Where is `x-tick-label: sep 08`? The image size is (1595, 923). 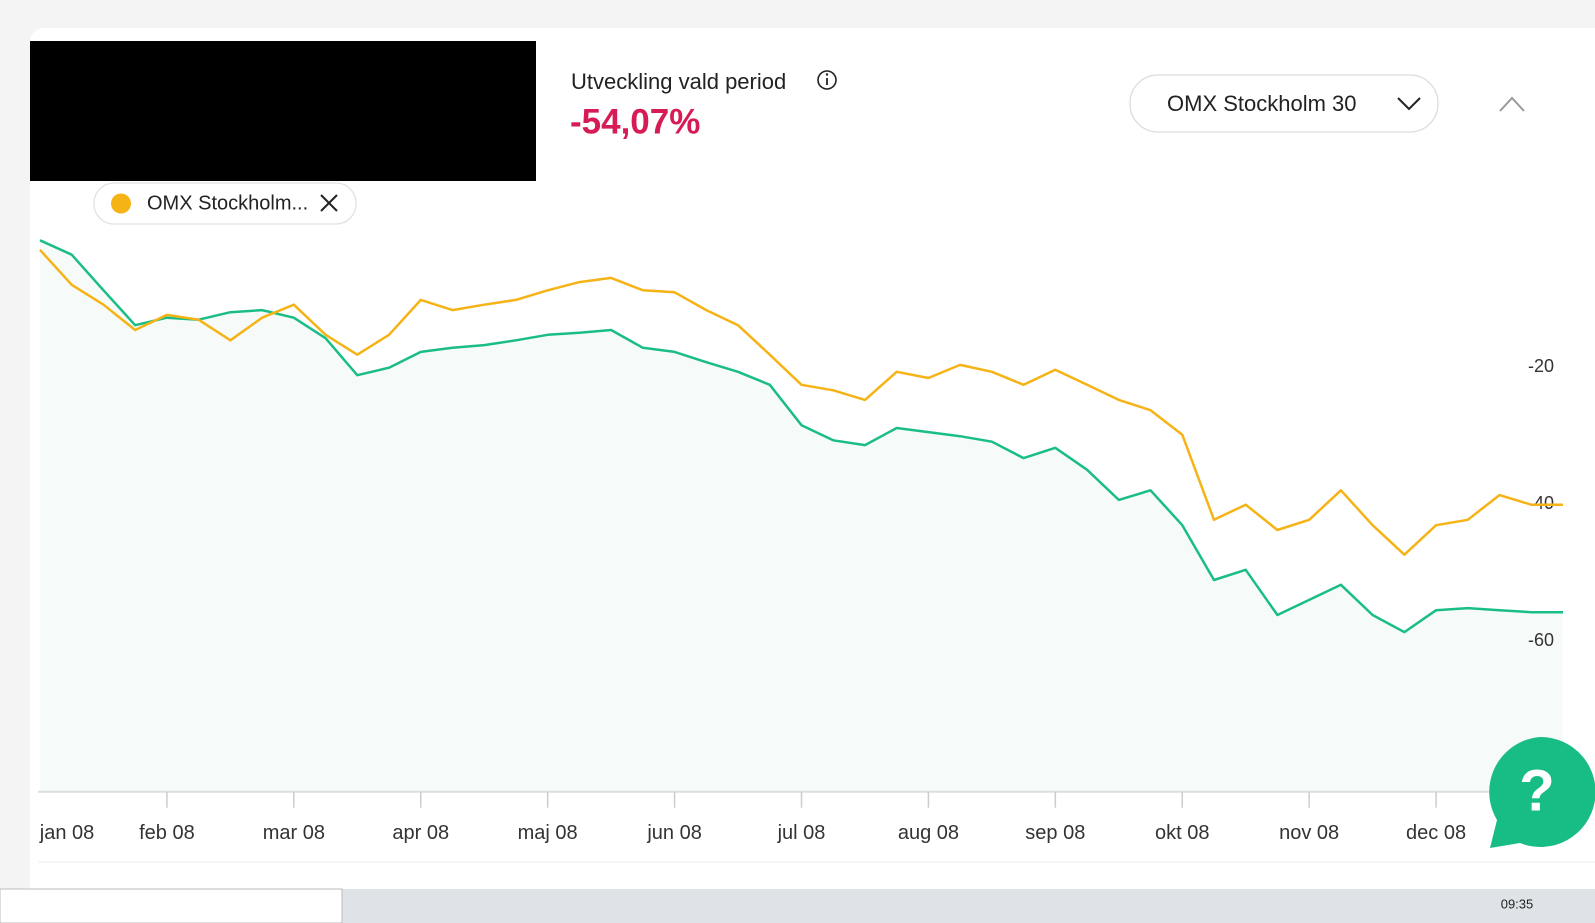 x-tick-label: sep 08 is located at coordinates (1055, 833).